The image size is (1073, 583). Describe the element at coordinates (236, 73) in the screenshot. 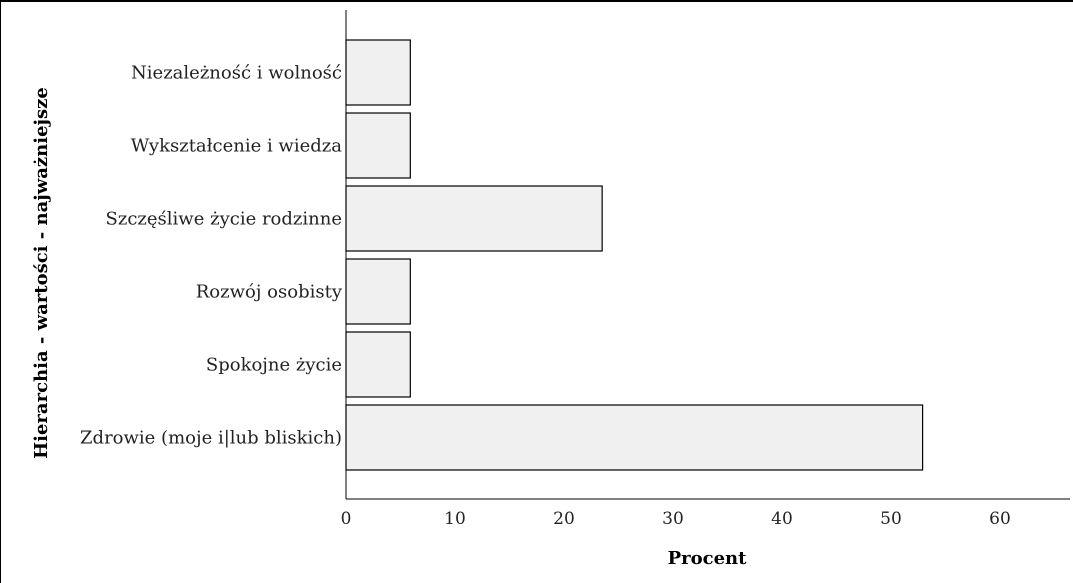

I see `category-label: Niezależność i wolność` at that location.